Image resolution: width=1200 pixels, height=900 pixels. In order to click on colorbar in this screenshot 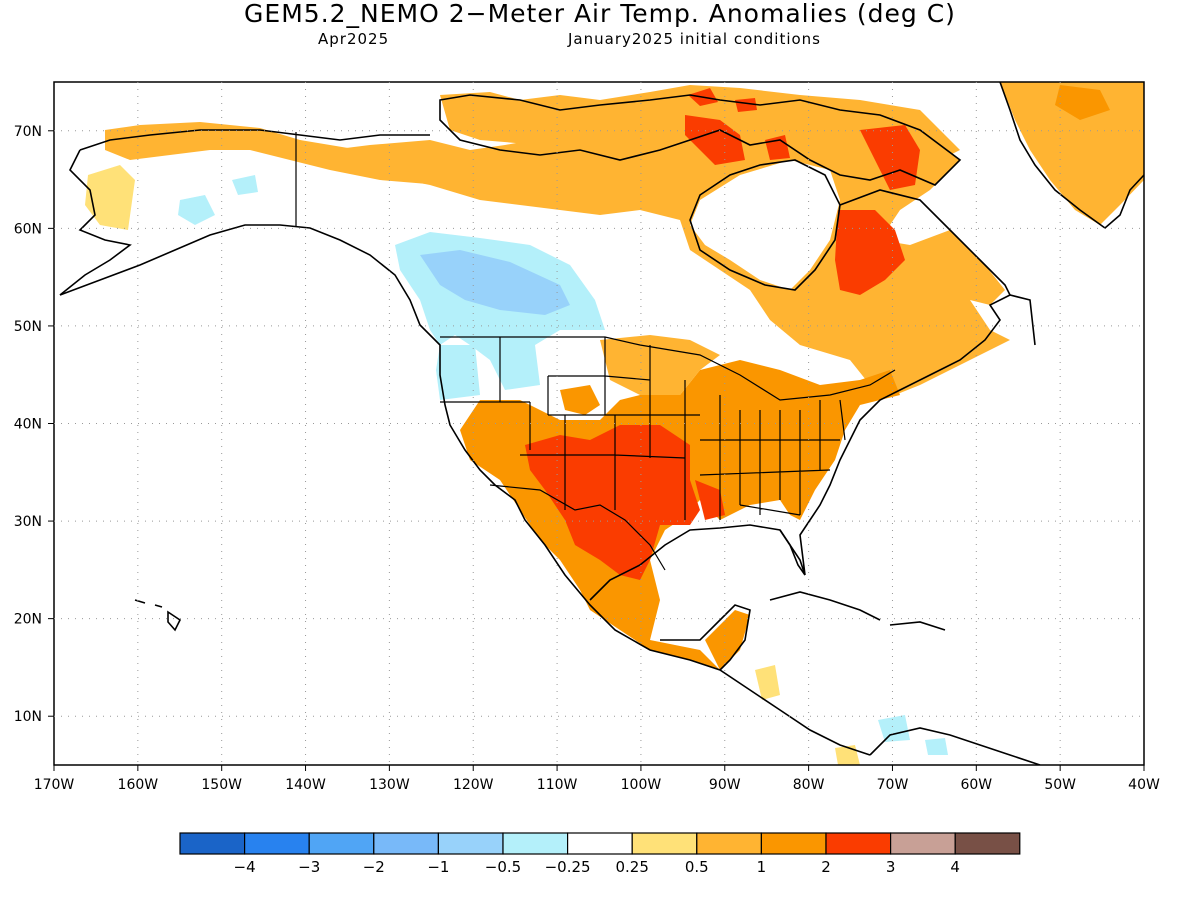, I will do `click(600, 843)`.